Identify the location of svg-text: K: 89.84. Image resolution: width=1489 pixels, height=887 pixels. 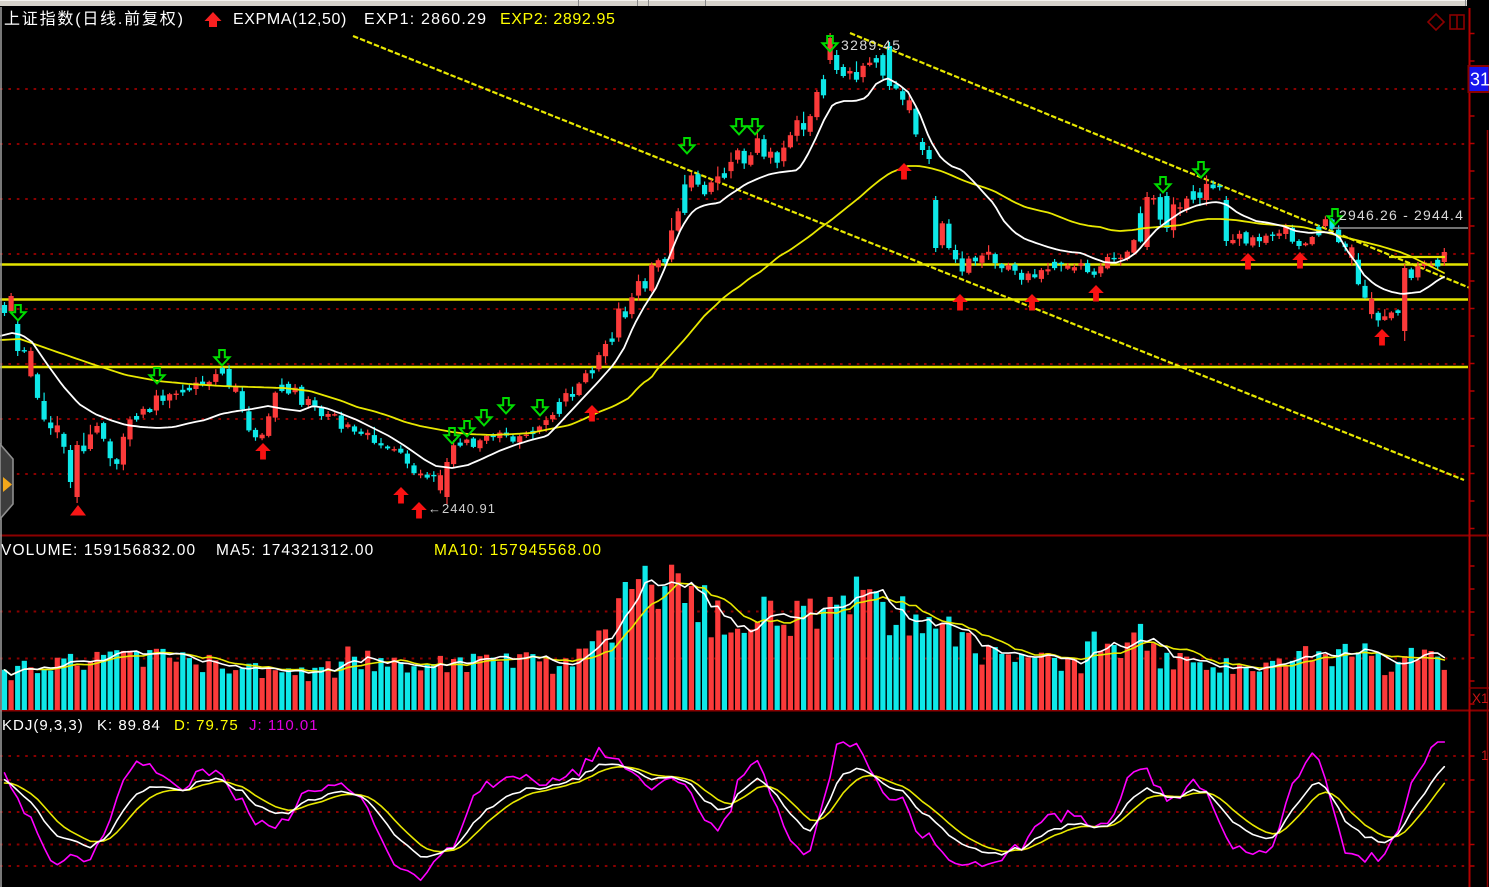
(129, 725).